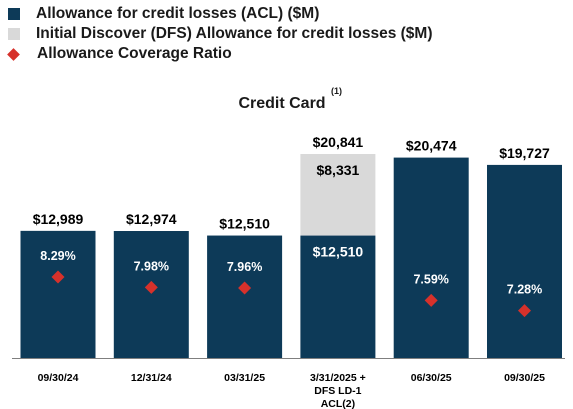 The width and height of the screenshot is (573, 409). Describe the element at coordinates (58, 378) in the screenshot. I see `category-label: 09/30/24` at that location.